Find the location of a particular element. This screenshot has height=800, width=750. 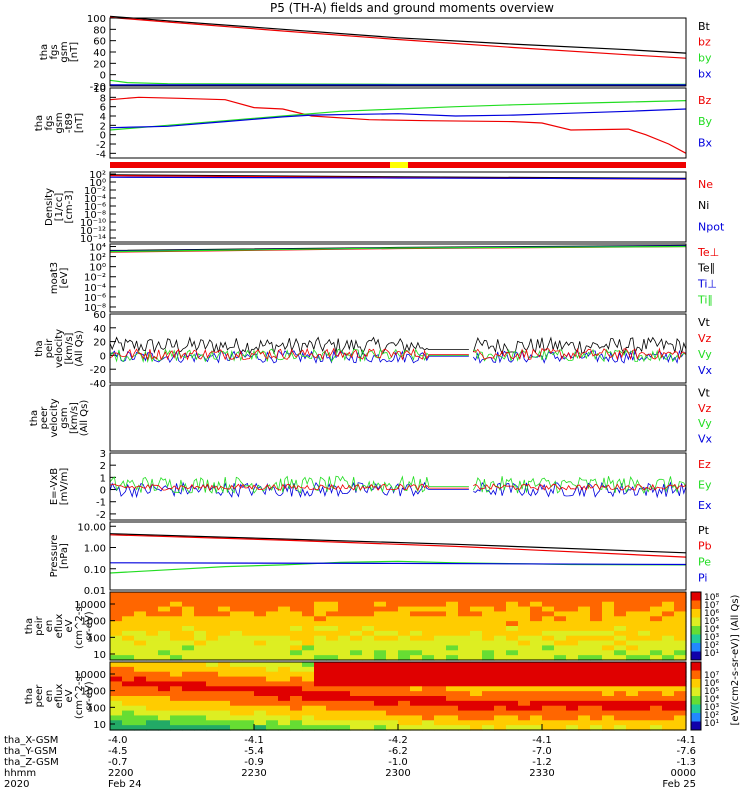

panel-ylabel: velocity is located at coordinates (54, 417).